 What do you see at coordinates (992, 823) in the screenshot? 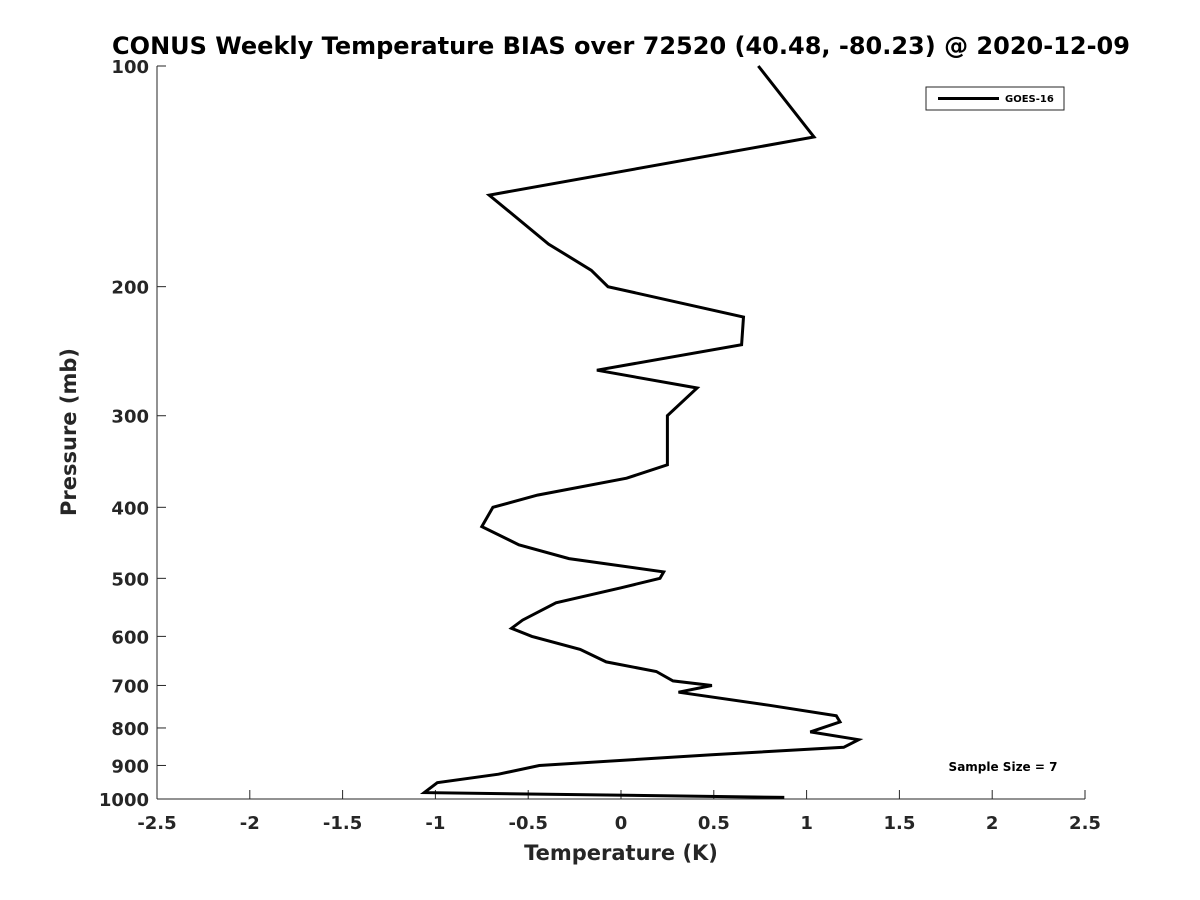
I see `x-tick-label: 2` at bounding box center [992, 823].